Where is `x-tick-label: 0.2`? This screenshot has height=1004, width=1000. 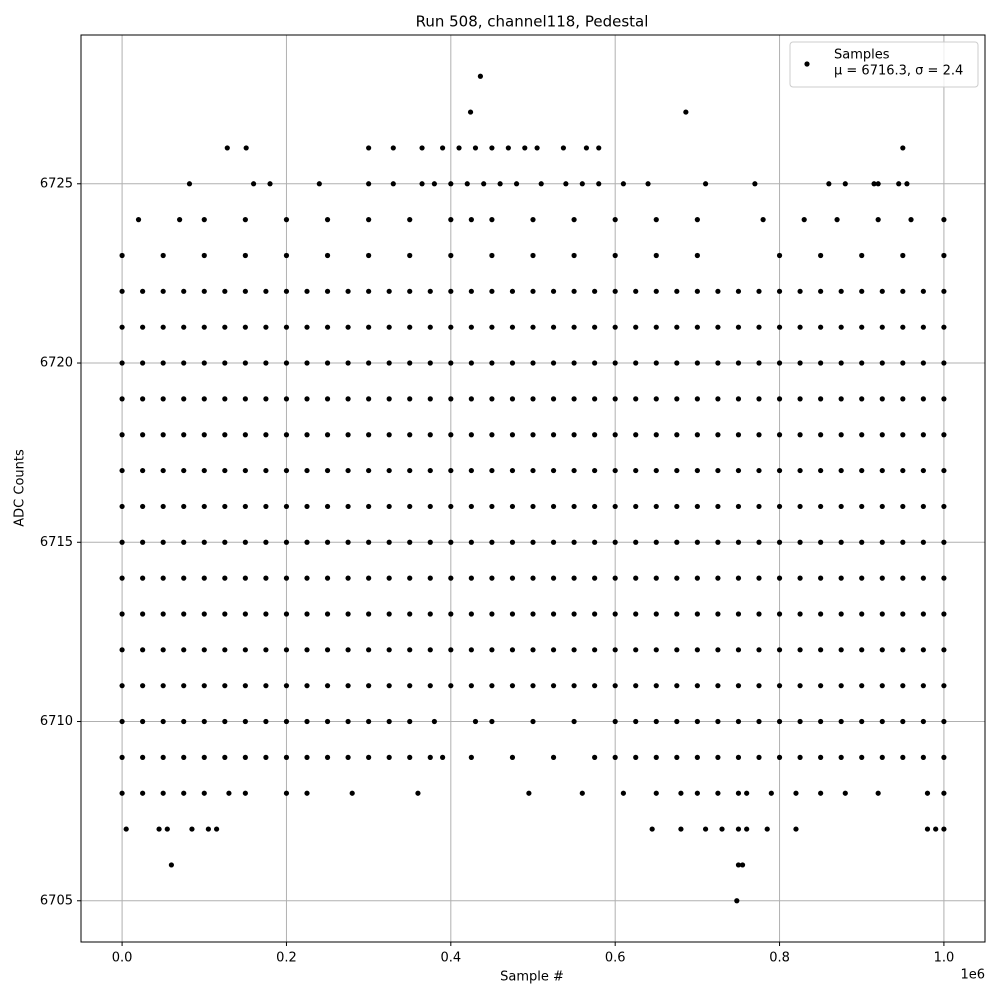
x-tick-label: 0.2 is located at coordinates (286, 958).